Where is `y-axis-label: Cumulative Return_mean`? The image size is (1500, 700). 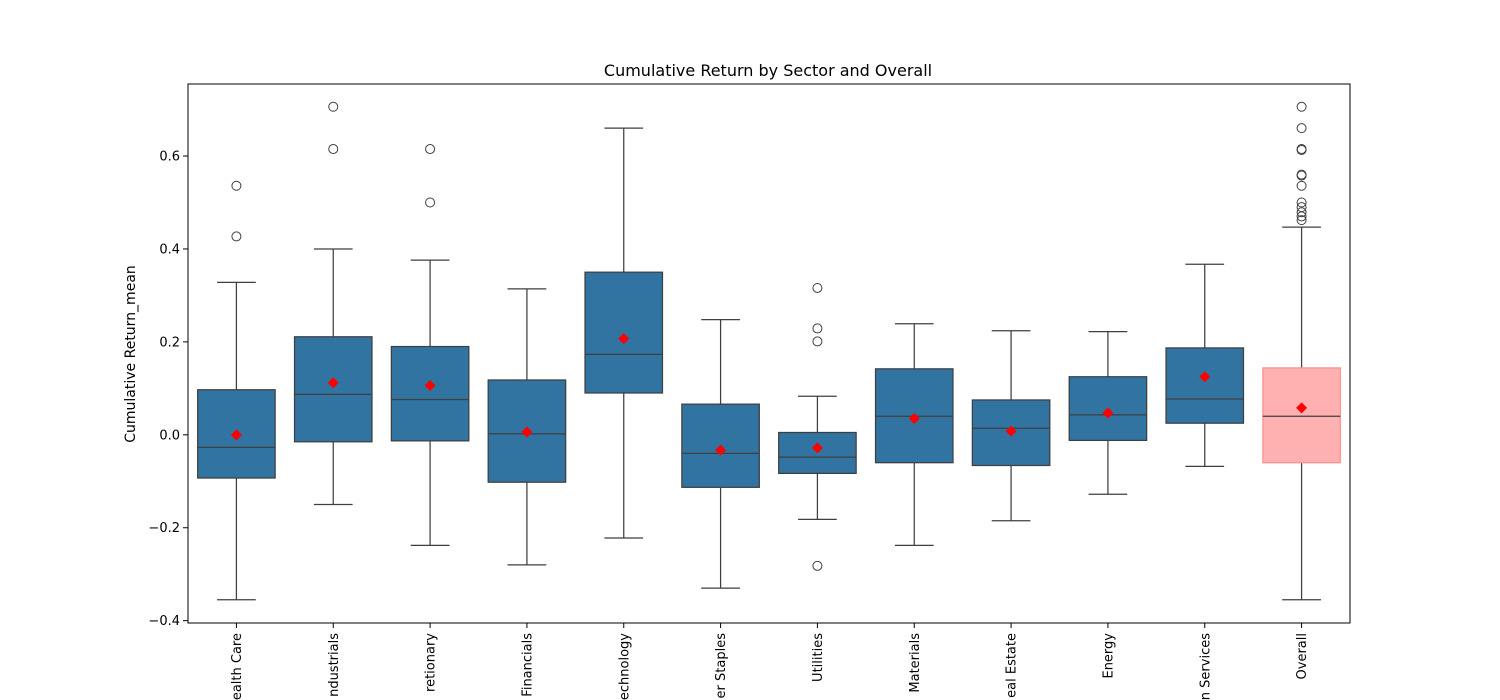
y-axis-label: Cumulative Return_mean is located at coordinates (131, 354).